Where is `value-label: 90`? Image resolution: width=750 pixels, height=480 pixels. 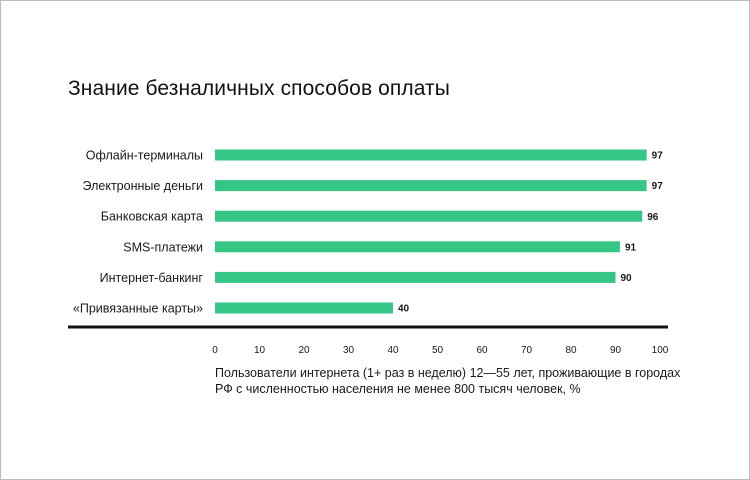
value-label: 90 is located at coordinates (627, 278).